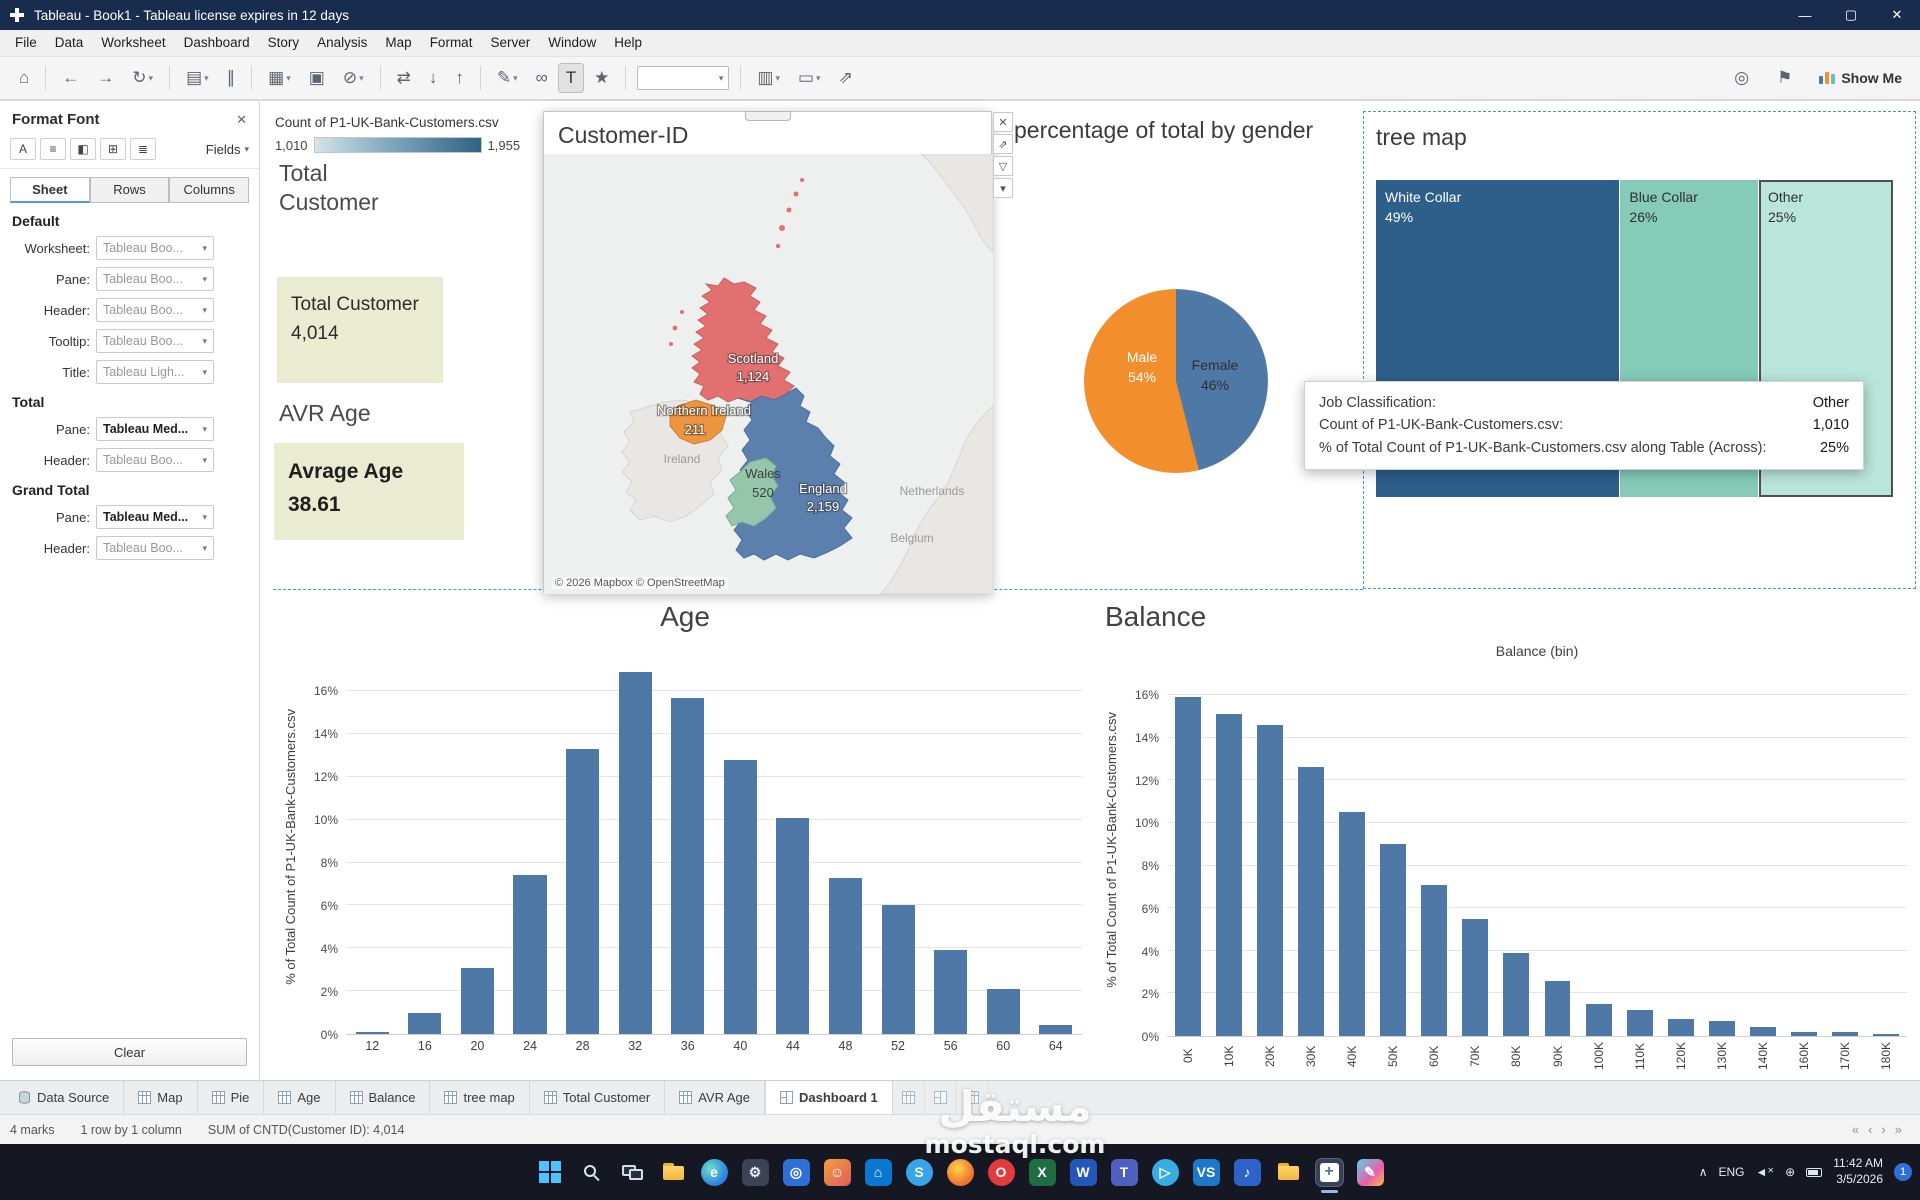 The image size is (1920, 1200). I want to click on bar-0K, so click(1187, 866).